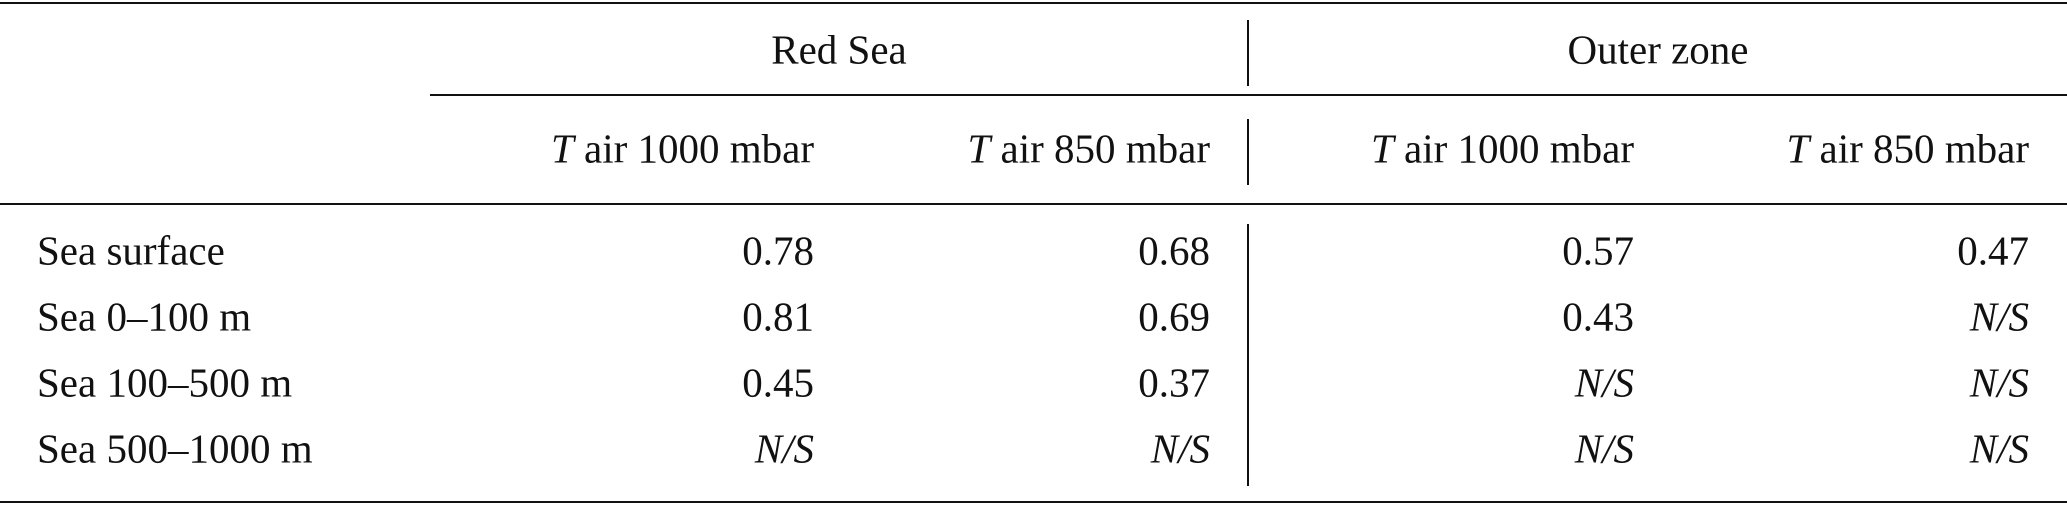 This screenshot has width=2067, height=505. I want to click on group-header: Red Sea, so click(839, 49).